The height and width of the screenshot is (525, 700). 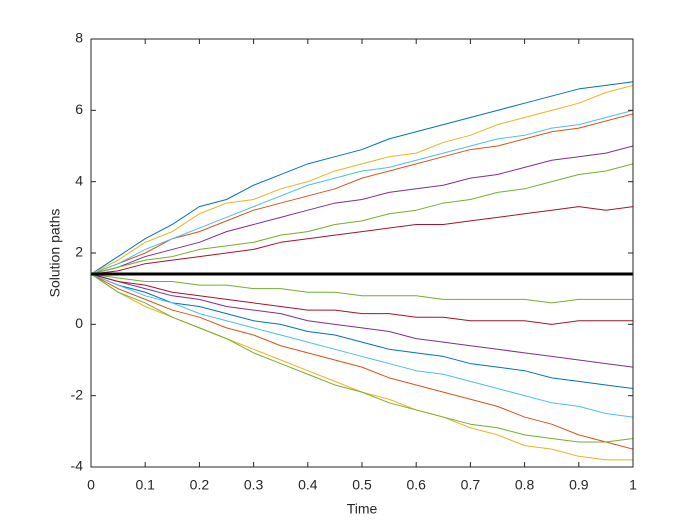 I want to click on x-tick-label: 0.6, so click(x=416, y=485).